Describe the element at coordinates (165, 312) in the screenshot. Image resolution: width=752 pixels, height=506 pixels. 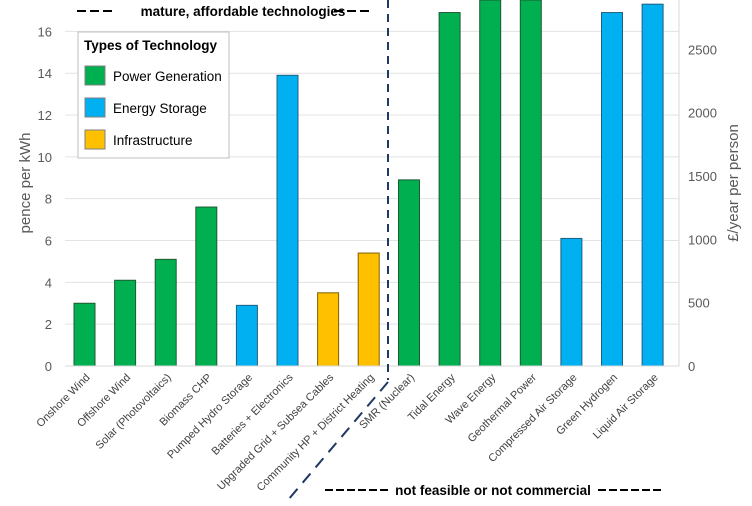
I see `bar-solar-photovoltaics-` at that location.